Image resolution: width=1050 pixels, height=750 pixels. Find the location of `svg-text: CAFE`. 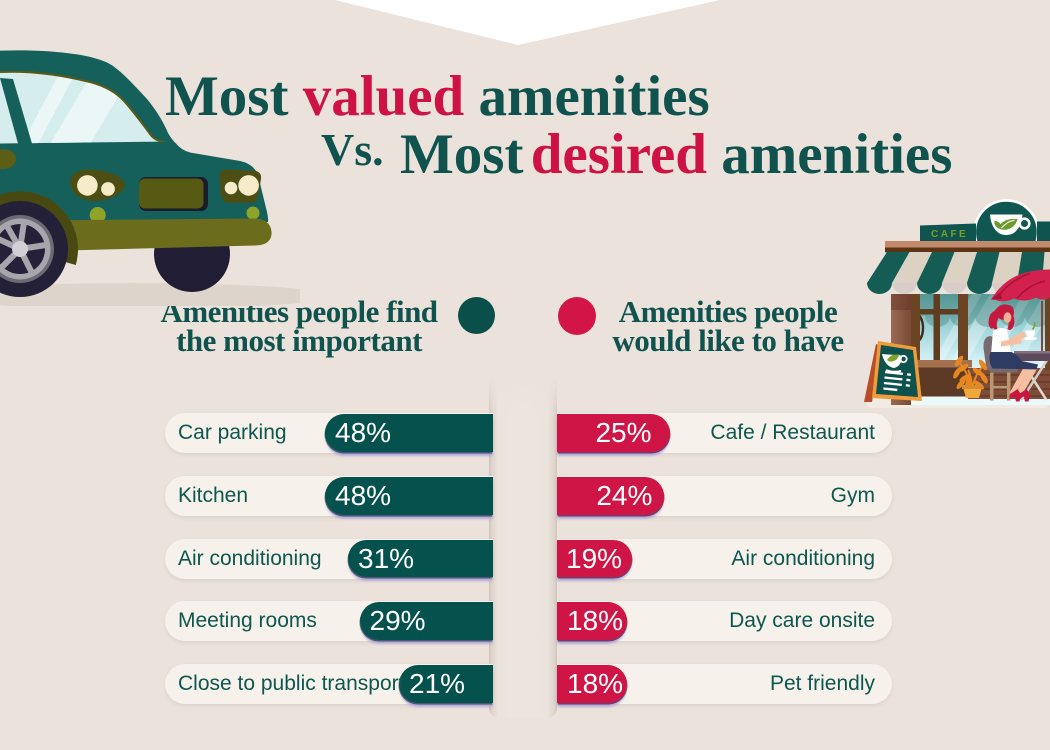

svg-text: CAFE is located at coordinates (949, 234).